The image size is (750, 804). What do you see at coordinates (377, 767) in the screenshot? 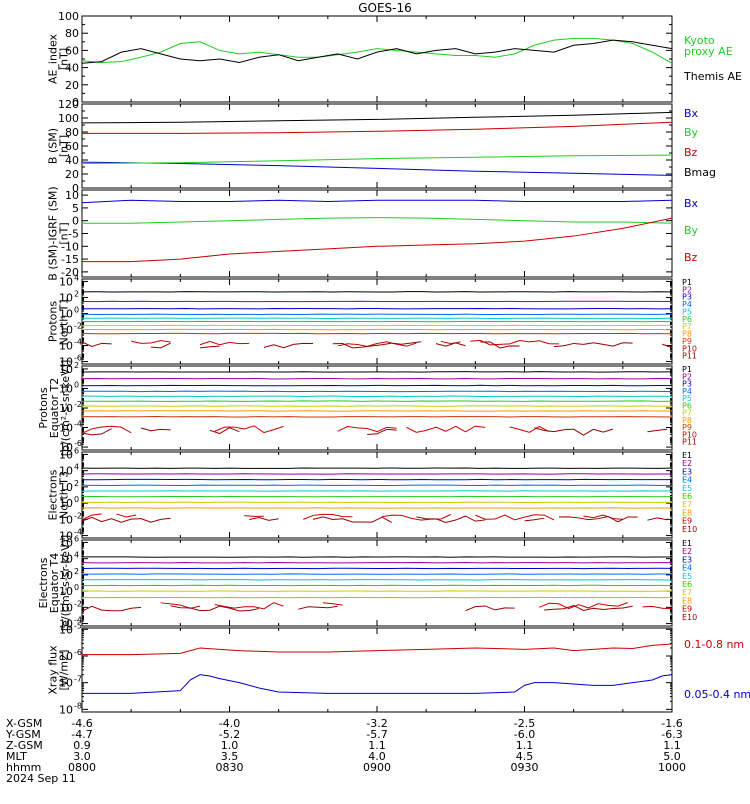
I see `ephemeris-value: 0900` at bounding box center [377, 767].